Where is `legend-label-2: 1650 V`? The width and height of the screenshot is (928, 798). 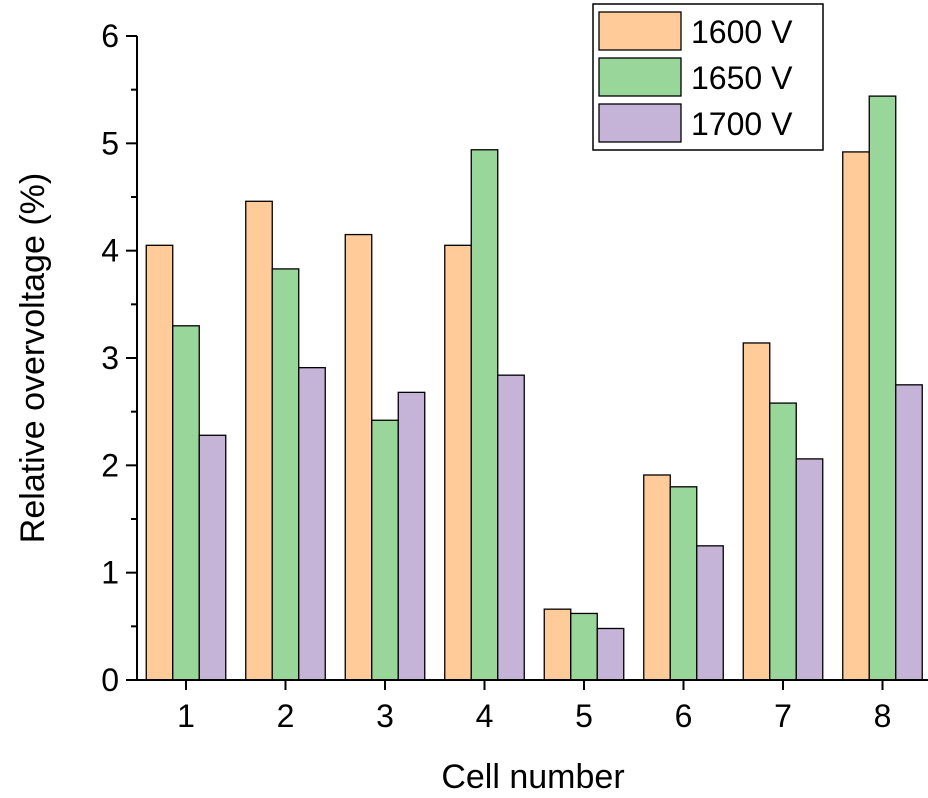 legend-label-2: 1650 V is located at coordinates (742, 78).